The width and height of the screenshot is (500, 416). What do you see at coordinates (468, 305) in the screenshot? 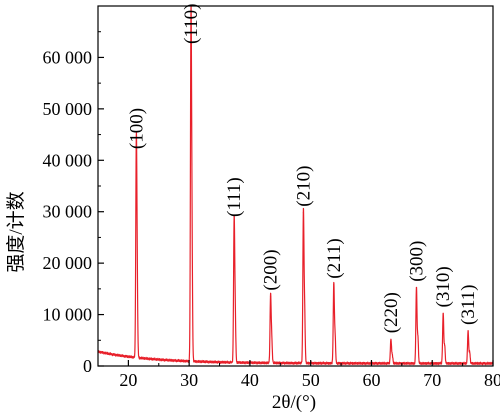
I see `peak-label: (311)` at bounding box center [468, 305].